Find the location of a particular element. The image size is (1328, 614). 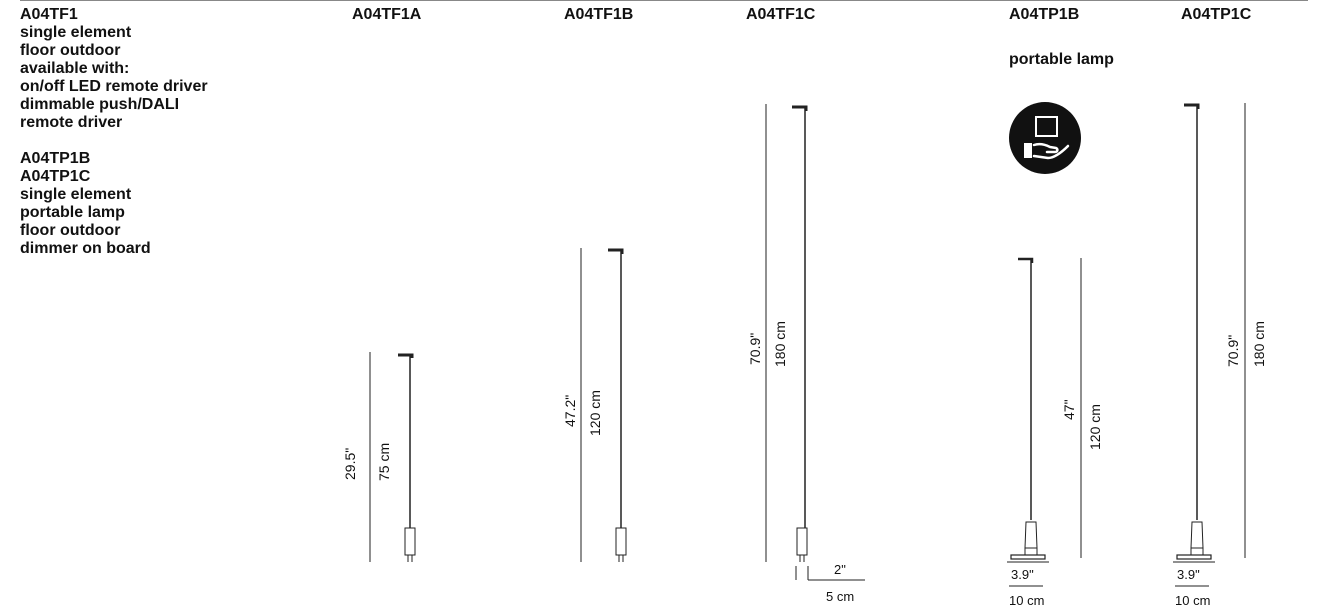

height-inch-label: 47" is located at coordinates (1069, 409).